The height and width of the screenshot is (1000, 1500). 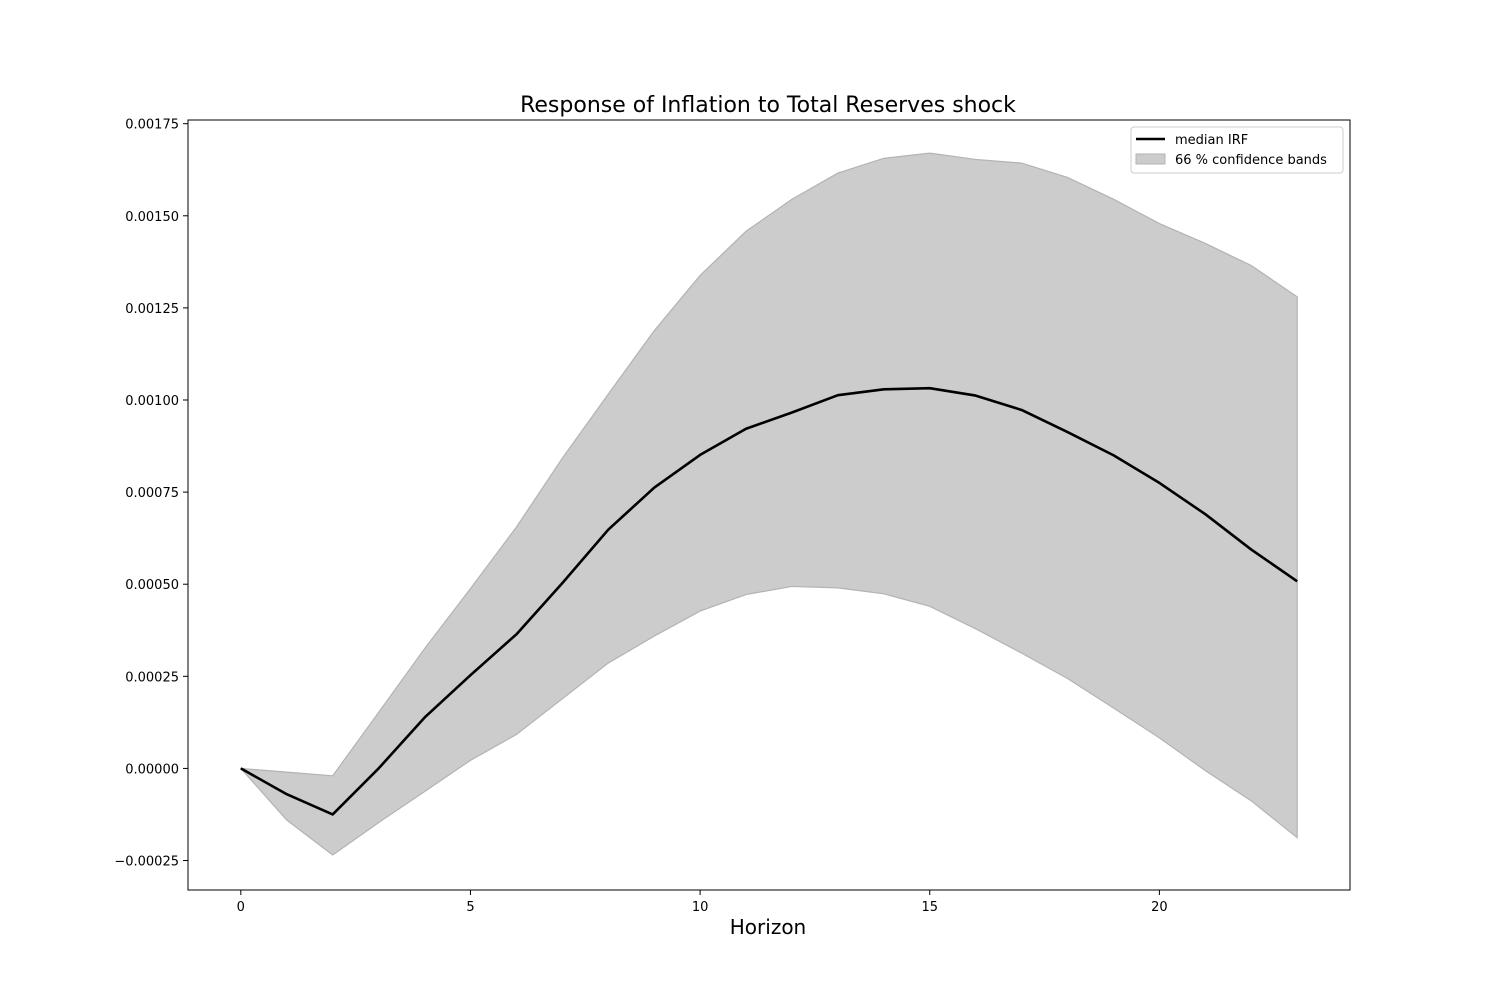 I want to click on x-tick-label: 0, so click(x=241, y=907).